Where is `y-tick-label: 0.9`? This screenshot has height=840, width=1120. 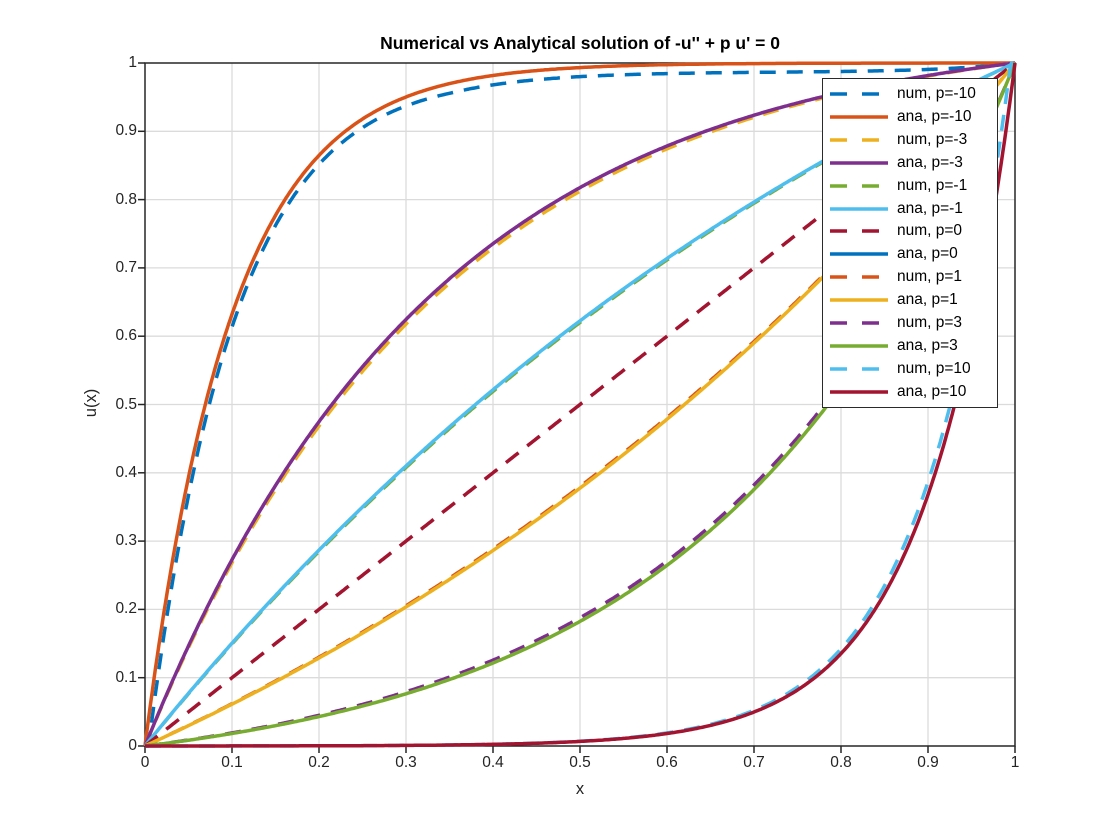 y-tick-label: 0.9 is located at coordinates (126, 131).